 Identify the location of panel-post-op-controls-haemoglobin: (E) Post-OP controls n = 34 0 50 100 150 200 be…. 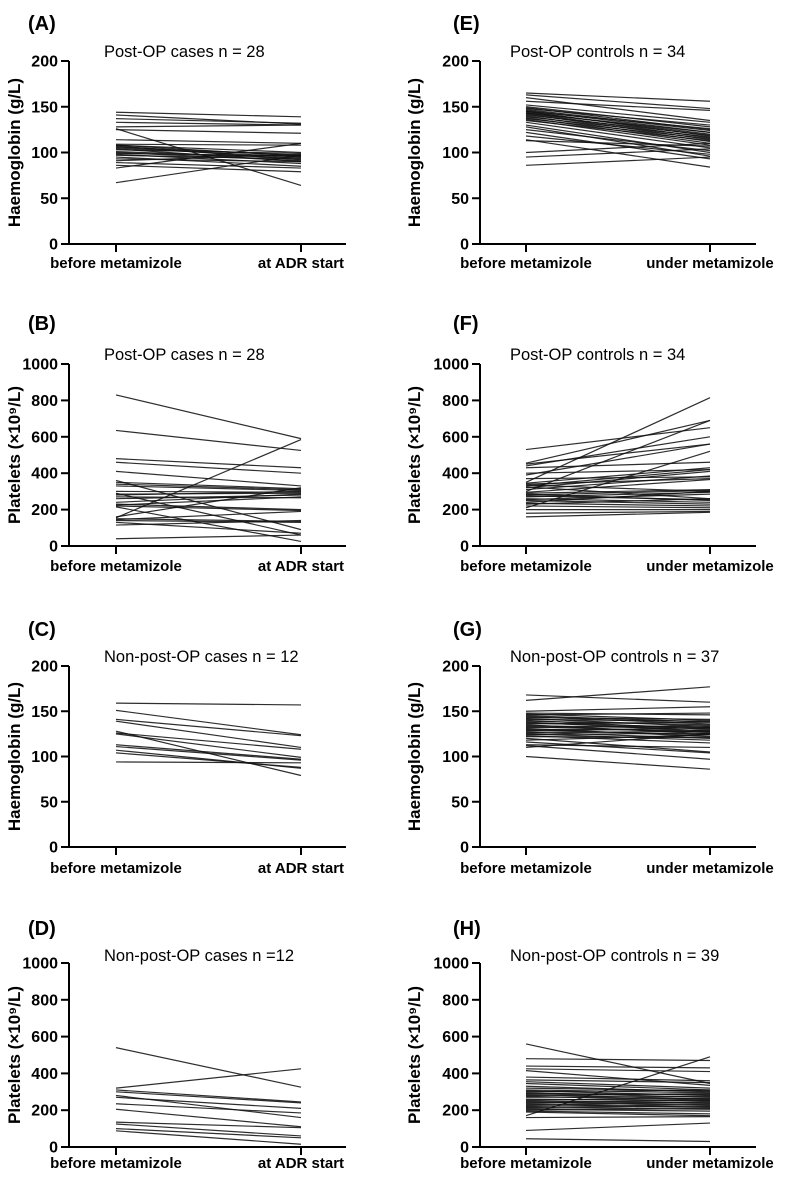
(600, 145).